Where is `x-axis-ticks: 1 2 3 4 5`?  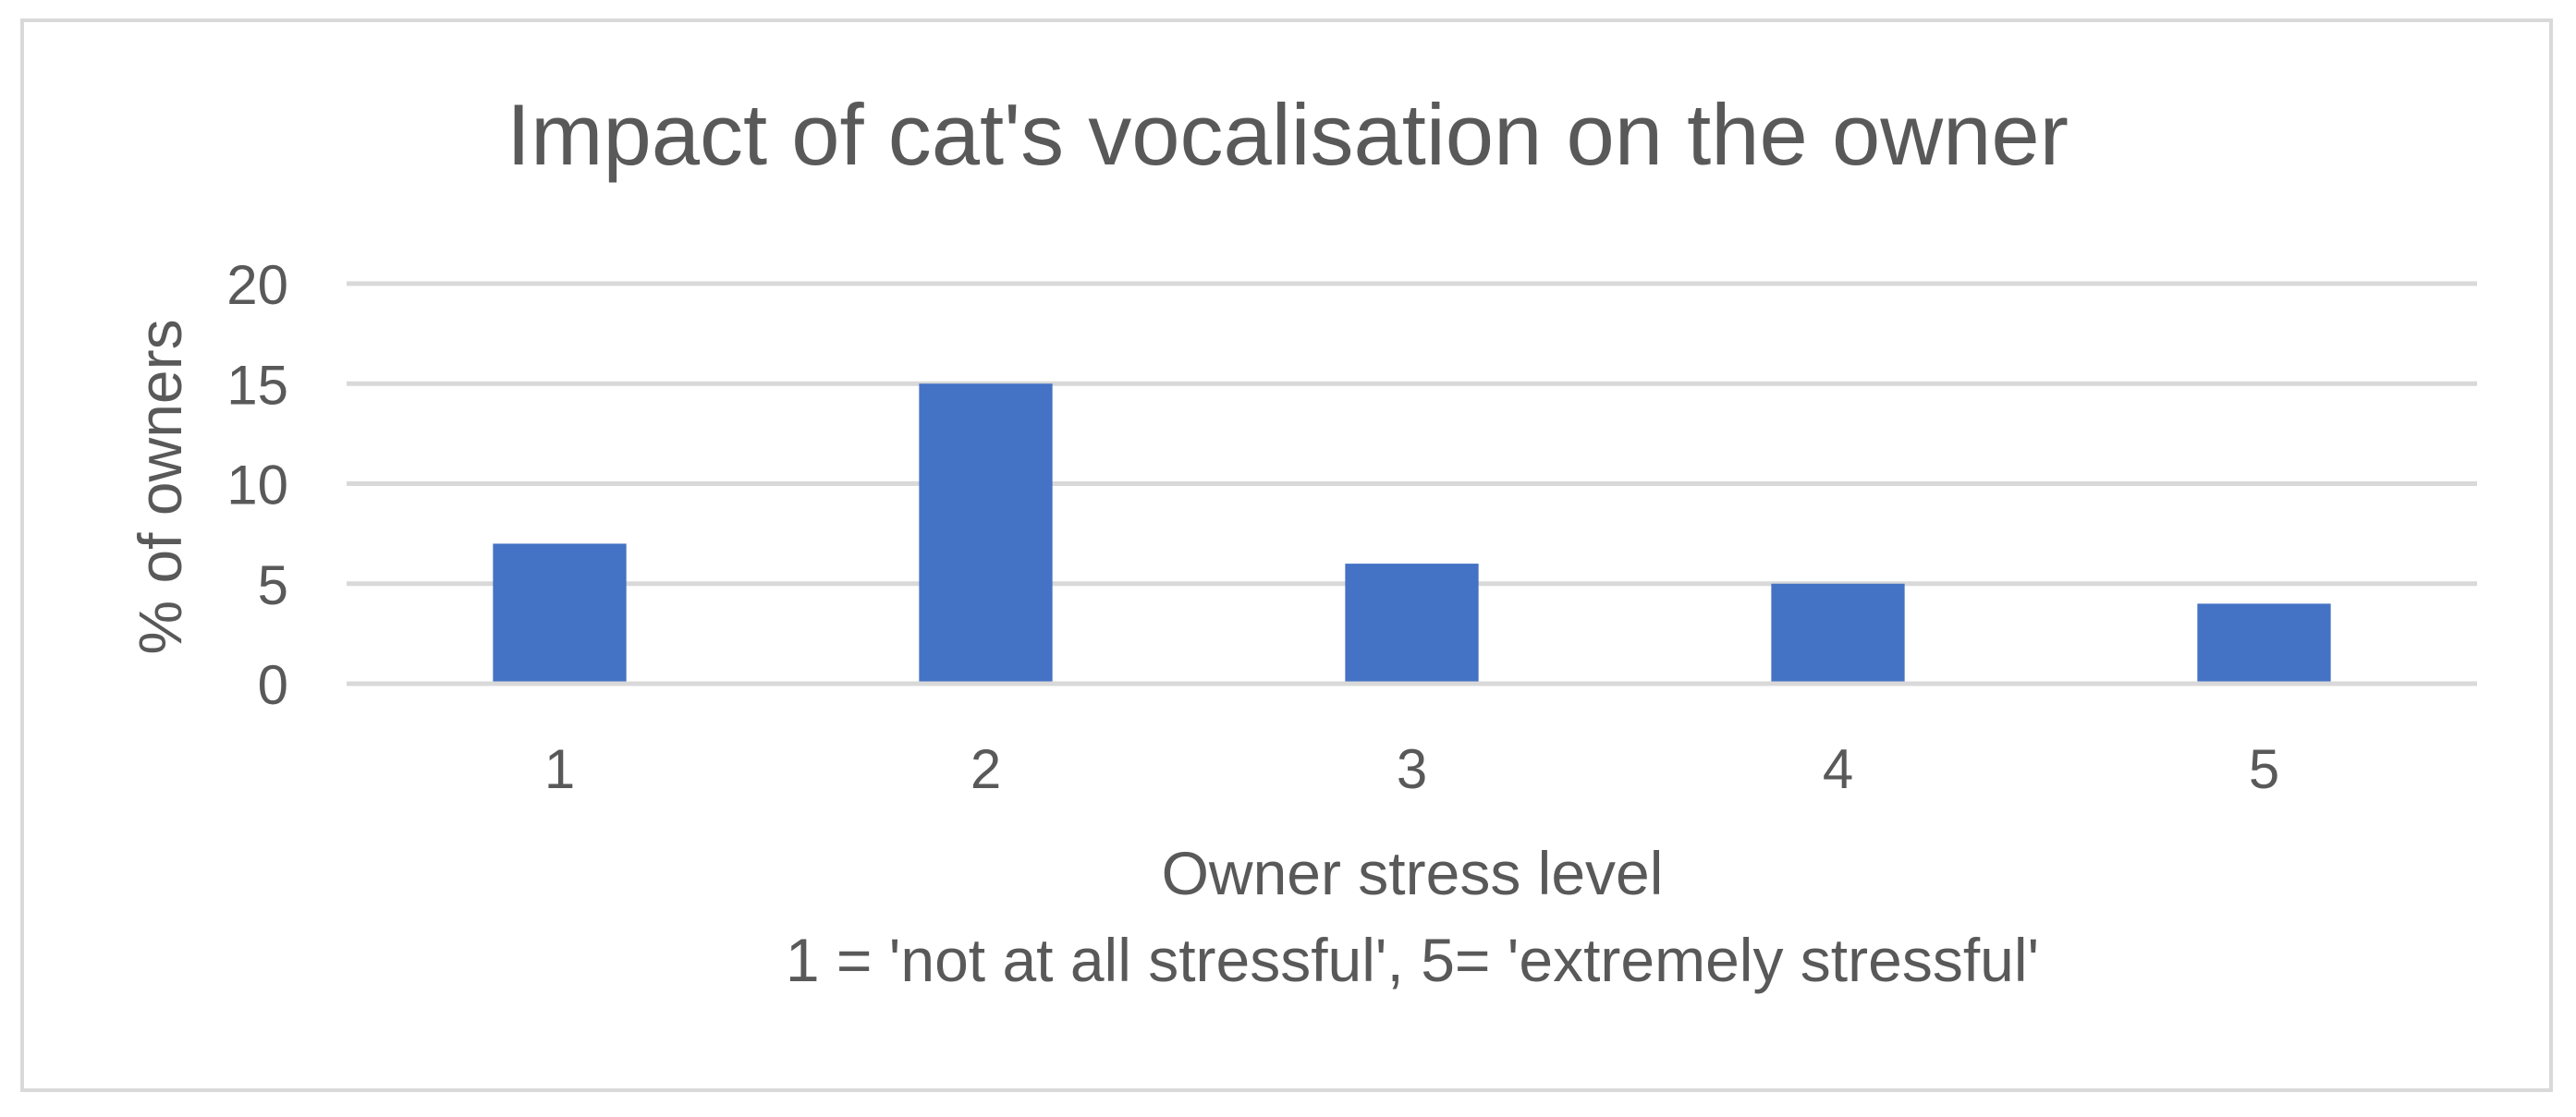
x-axis-ticks: 1 2 3 4 5 is located at coordinates (1411, 769).